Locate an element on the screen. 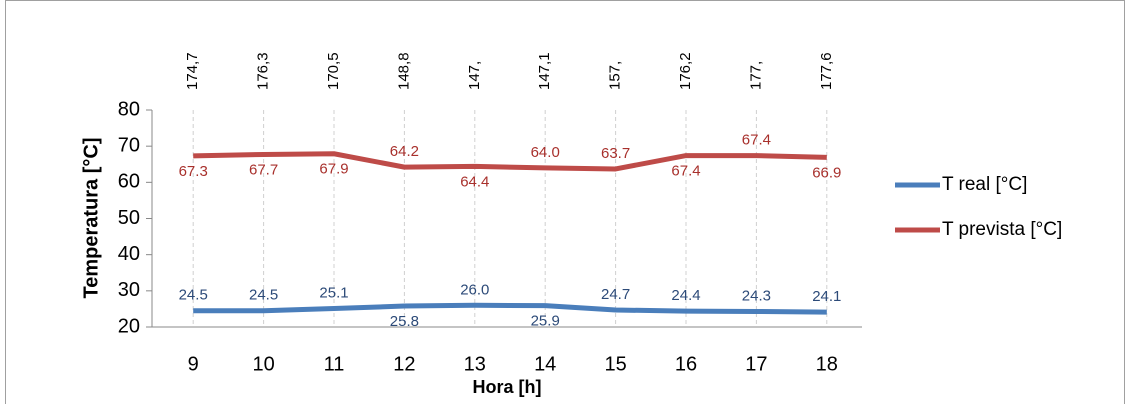 This screenshot has height=404, width=1131. data-label: 26.0 is located at coordinates (474, 289).